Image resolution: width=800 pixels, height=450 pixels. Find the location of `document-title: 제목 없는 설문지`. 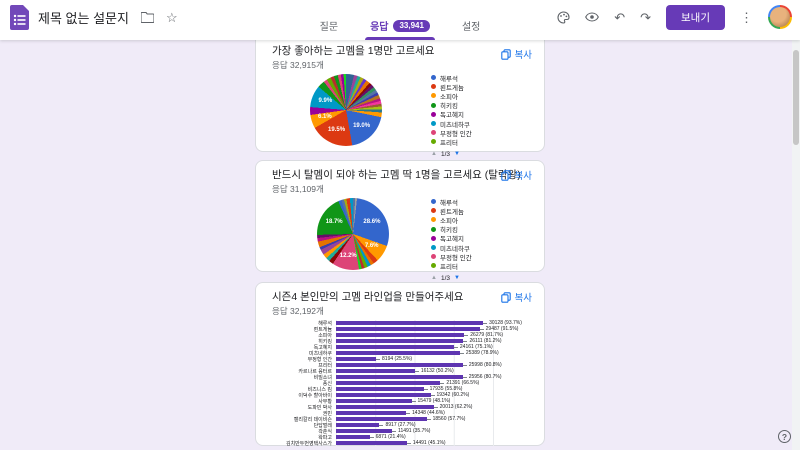

document-title: 제목 없는 설문지 is located at coordinates (83, 18).